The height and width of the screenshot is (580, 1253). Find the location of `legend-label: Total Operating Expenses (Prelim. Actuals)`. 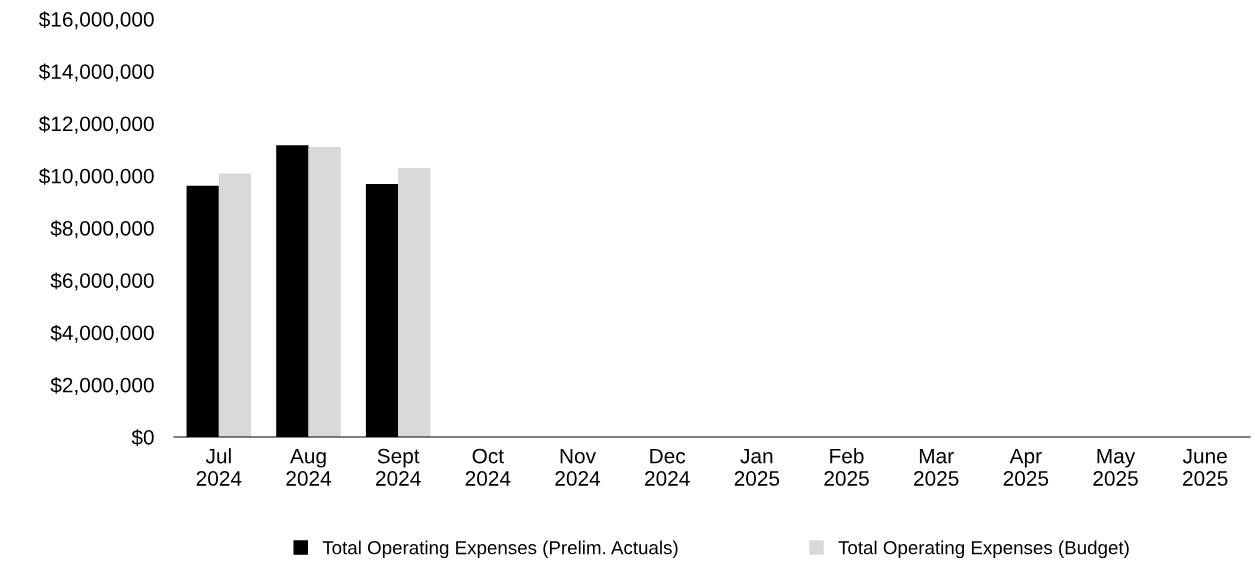

legend-label: Total Operating Expenses (Prelim. Actuals) is located at coordinates (500, 549).